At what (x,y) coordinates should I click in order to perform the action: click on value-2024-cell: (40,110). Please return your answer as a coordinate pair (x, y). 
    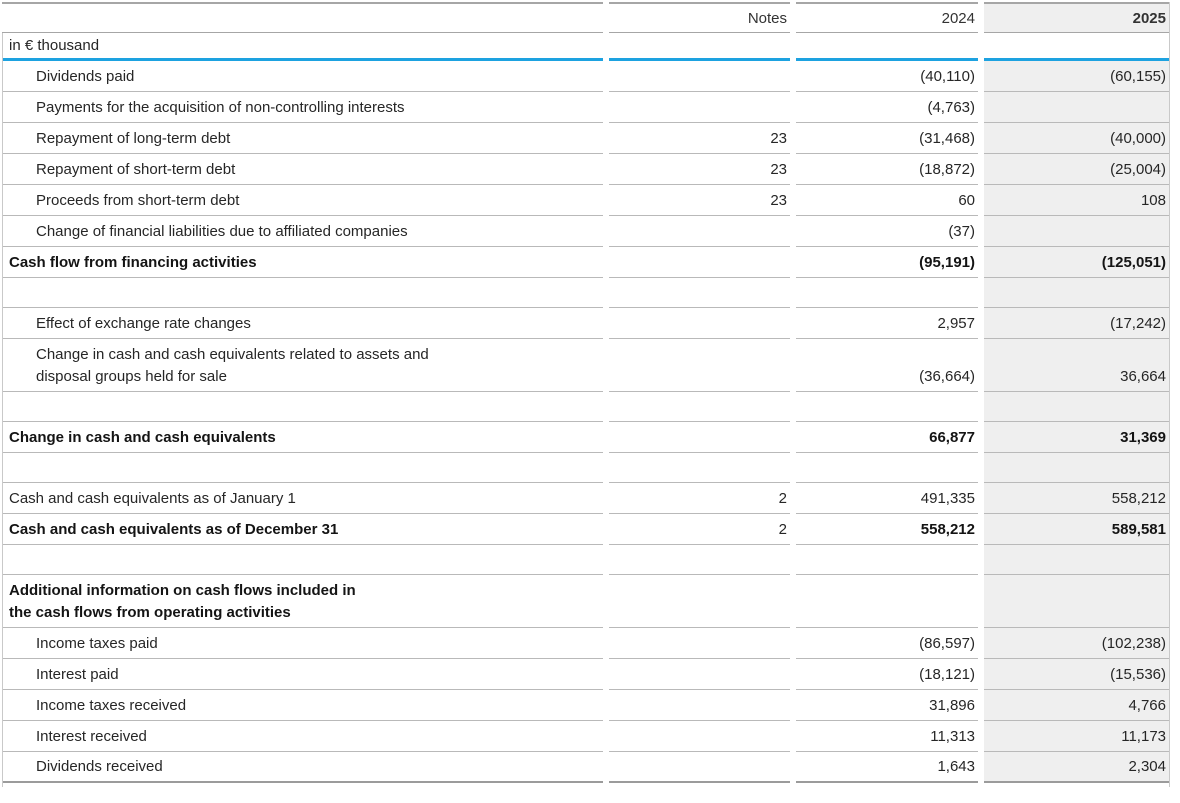
    Looking at the image, I should click on (887, 76).